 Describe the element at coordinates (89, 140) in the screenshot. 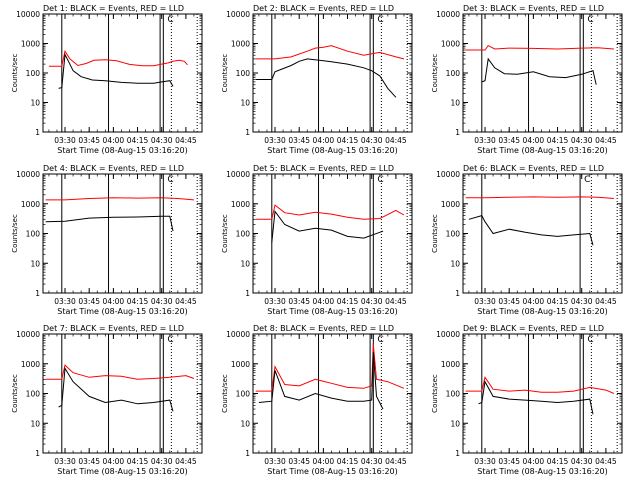

I see `panel-1-x-tick-label: 03:45` at that location.